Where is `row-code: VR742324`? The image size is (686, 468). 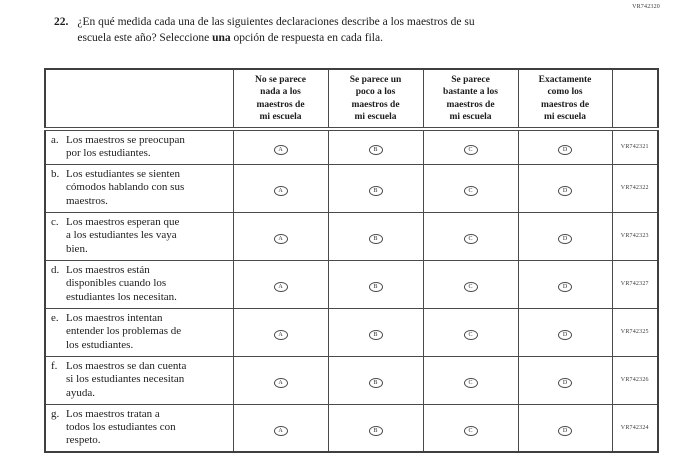
row-code: VR742324 is located at coordinates (635, 428).